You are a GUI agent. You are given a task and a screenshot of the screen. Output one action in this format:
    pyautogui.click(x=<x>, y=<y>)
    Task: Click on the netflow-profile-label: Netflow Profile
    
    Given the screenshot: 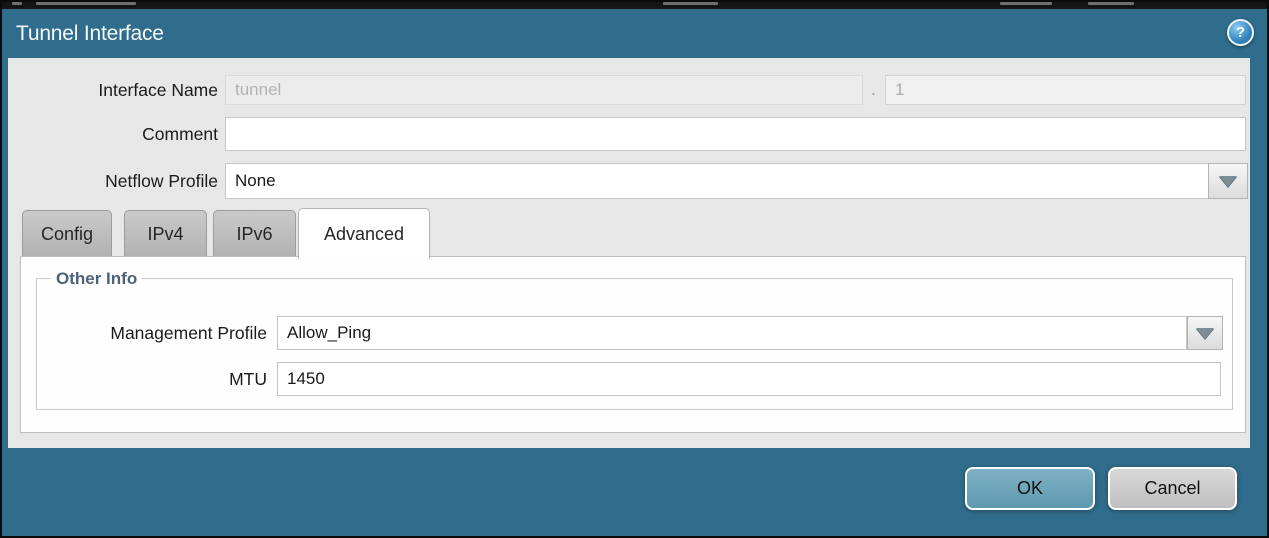 What is the action you would take?
    pyautogui.click(x=161, y=181)
    